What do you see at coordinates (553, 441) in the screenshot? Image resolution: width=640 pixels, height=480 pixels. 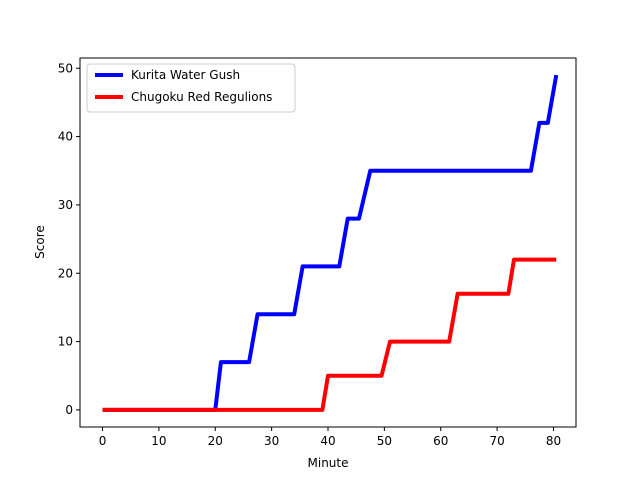 I see `x-tick-label: 80` at bounding box center [553, 441].